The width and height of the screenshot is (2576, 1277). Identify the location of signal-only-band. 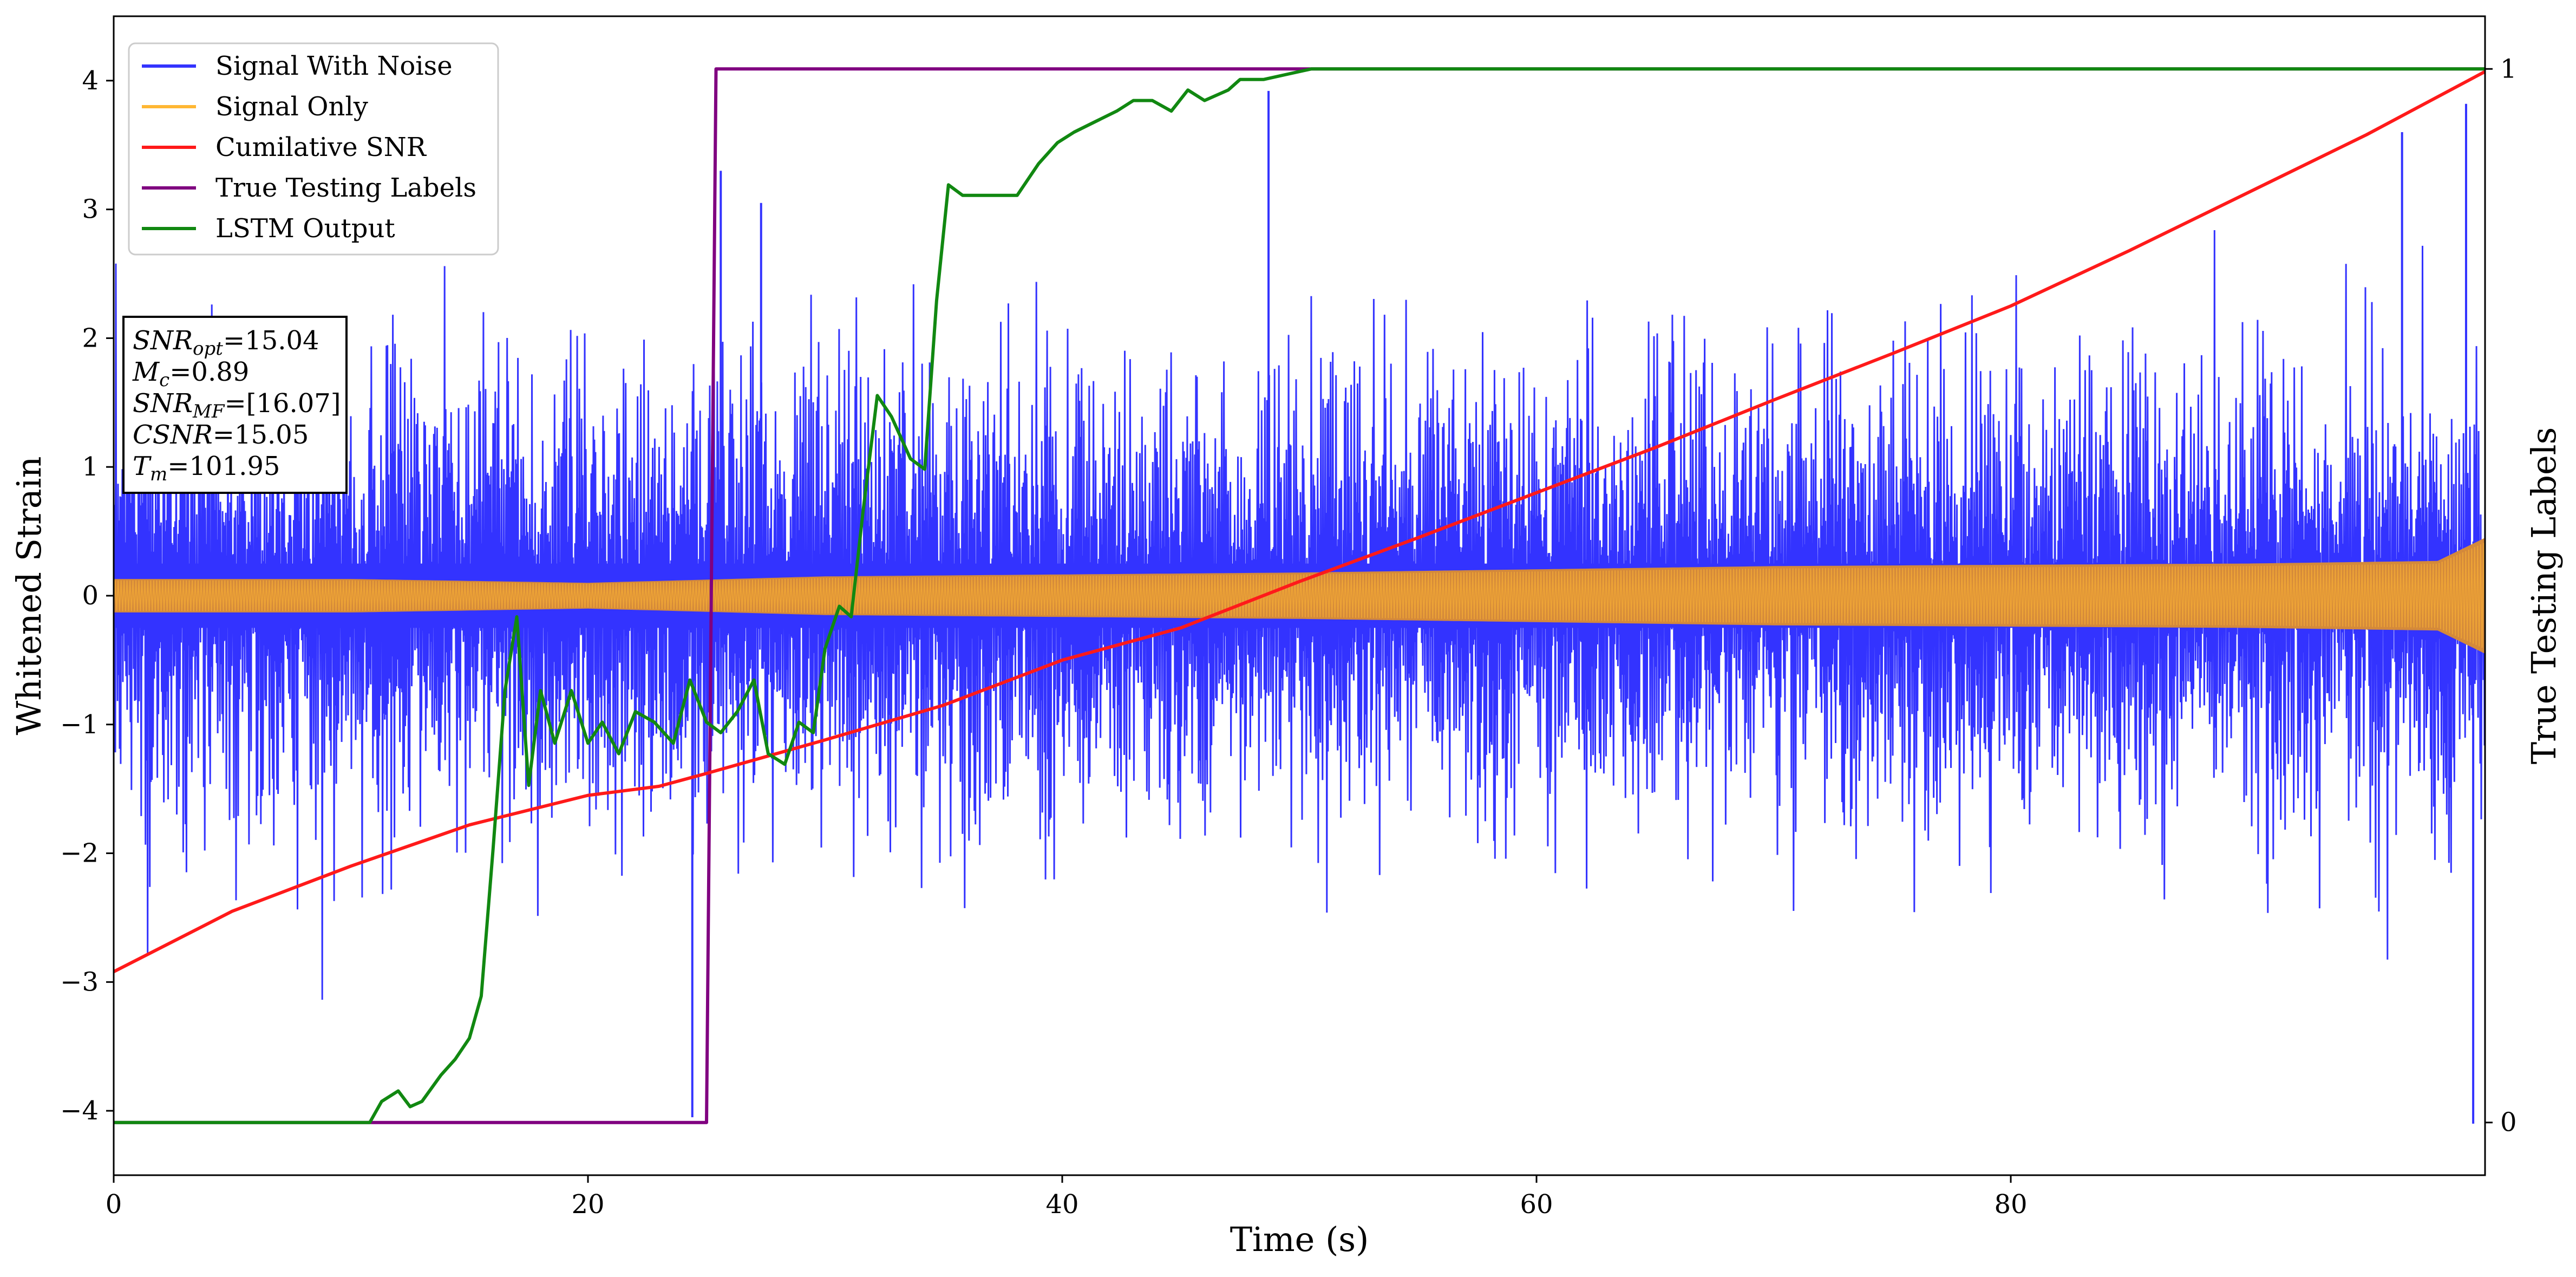
(1300, 596).